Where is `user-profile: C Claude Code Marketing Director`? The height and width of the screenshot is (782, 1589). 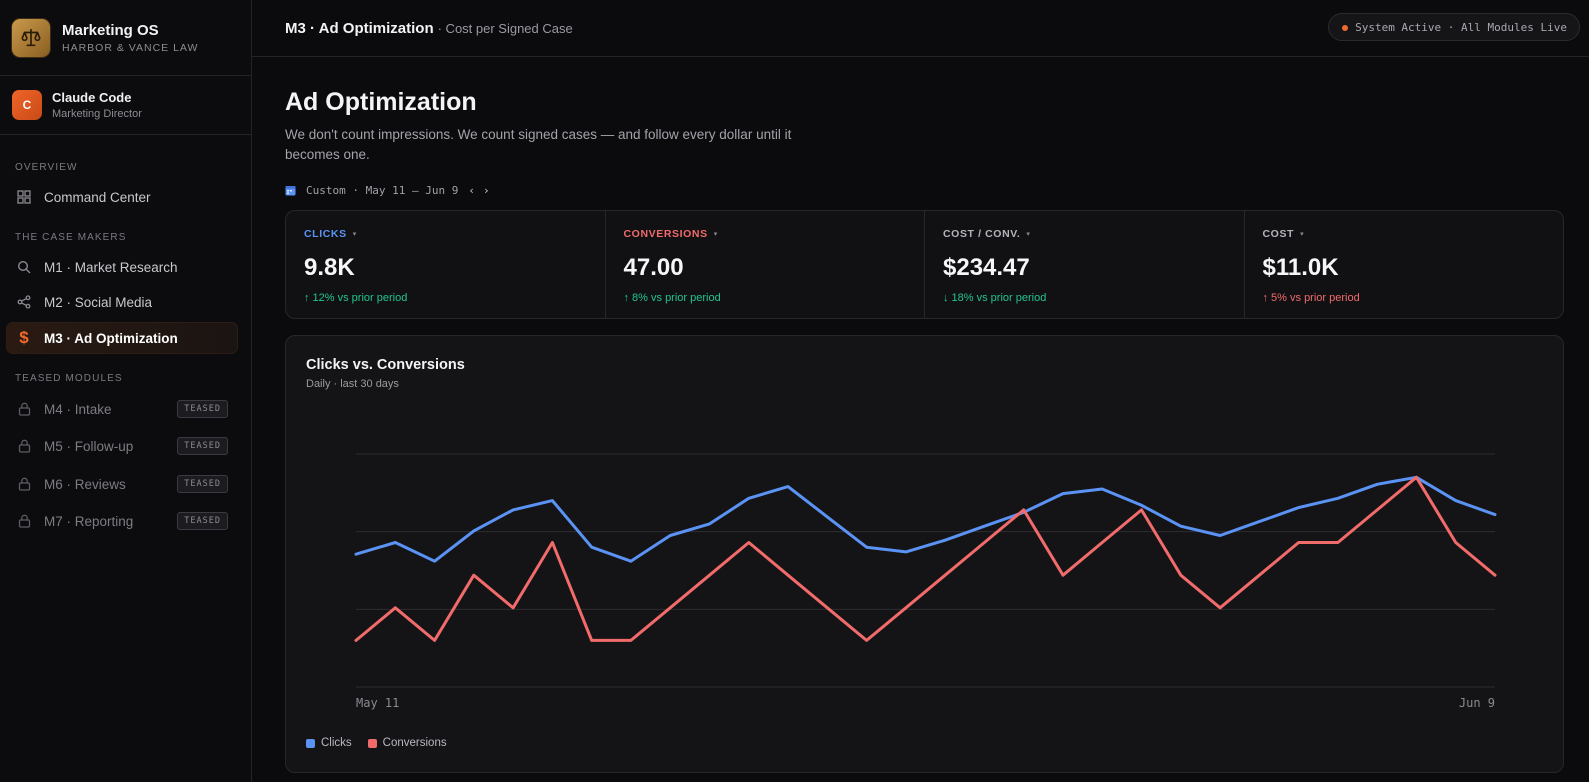
user-profile: C Claude Code Marketing Director is located at coordinates (125, 105).